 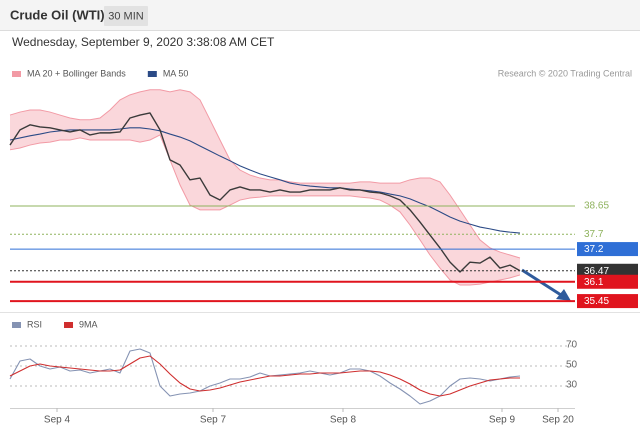 What do you see at coordinates (88, 324) in the screenshot?
I see `legend-label: 9MA` at bounding box center [88, 324].